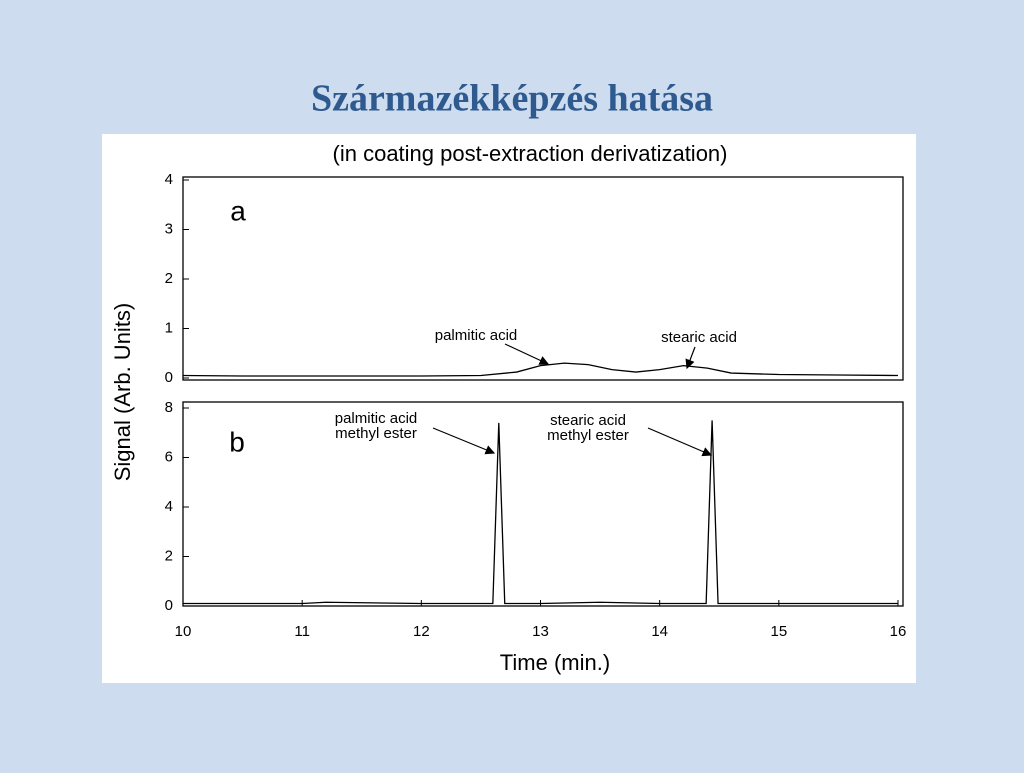 The image size is (1024, 773). Describe the element at coordinates (659, 631) in the screenshot. I see `x-tick-label: 14` at that location.